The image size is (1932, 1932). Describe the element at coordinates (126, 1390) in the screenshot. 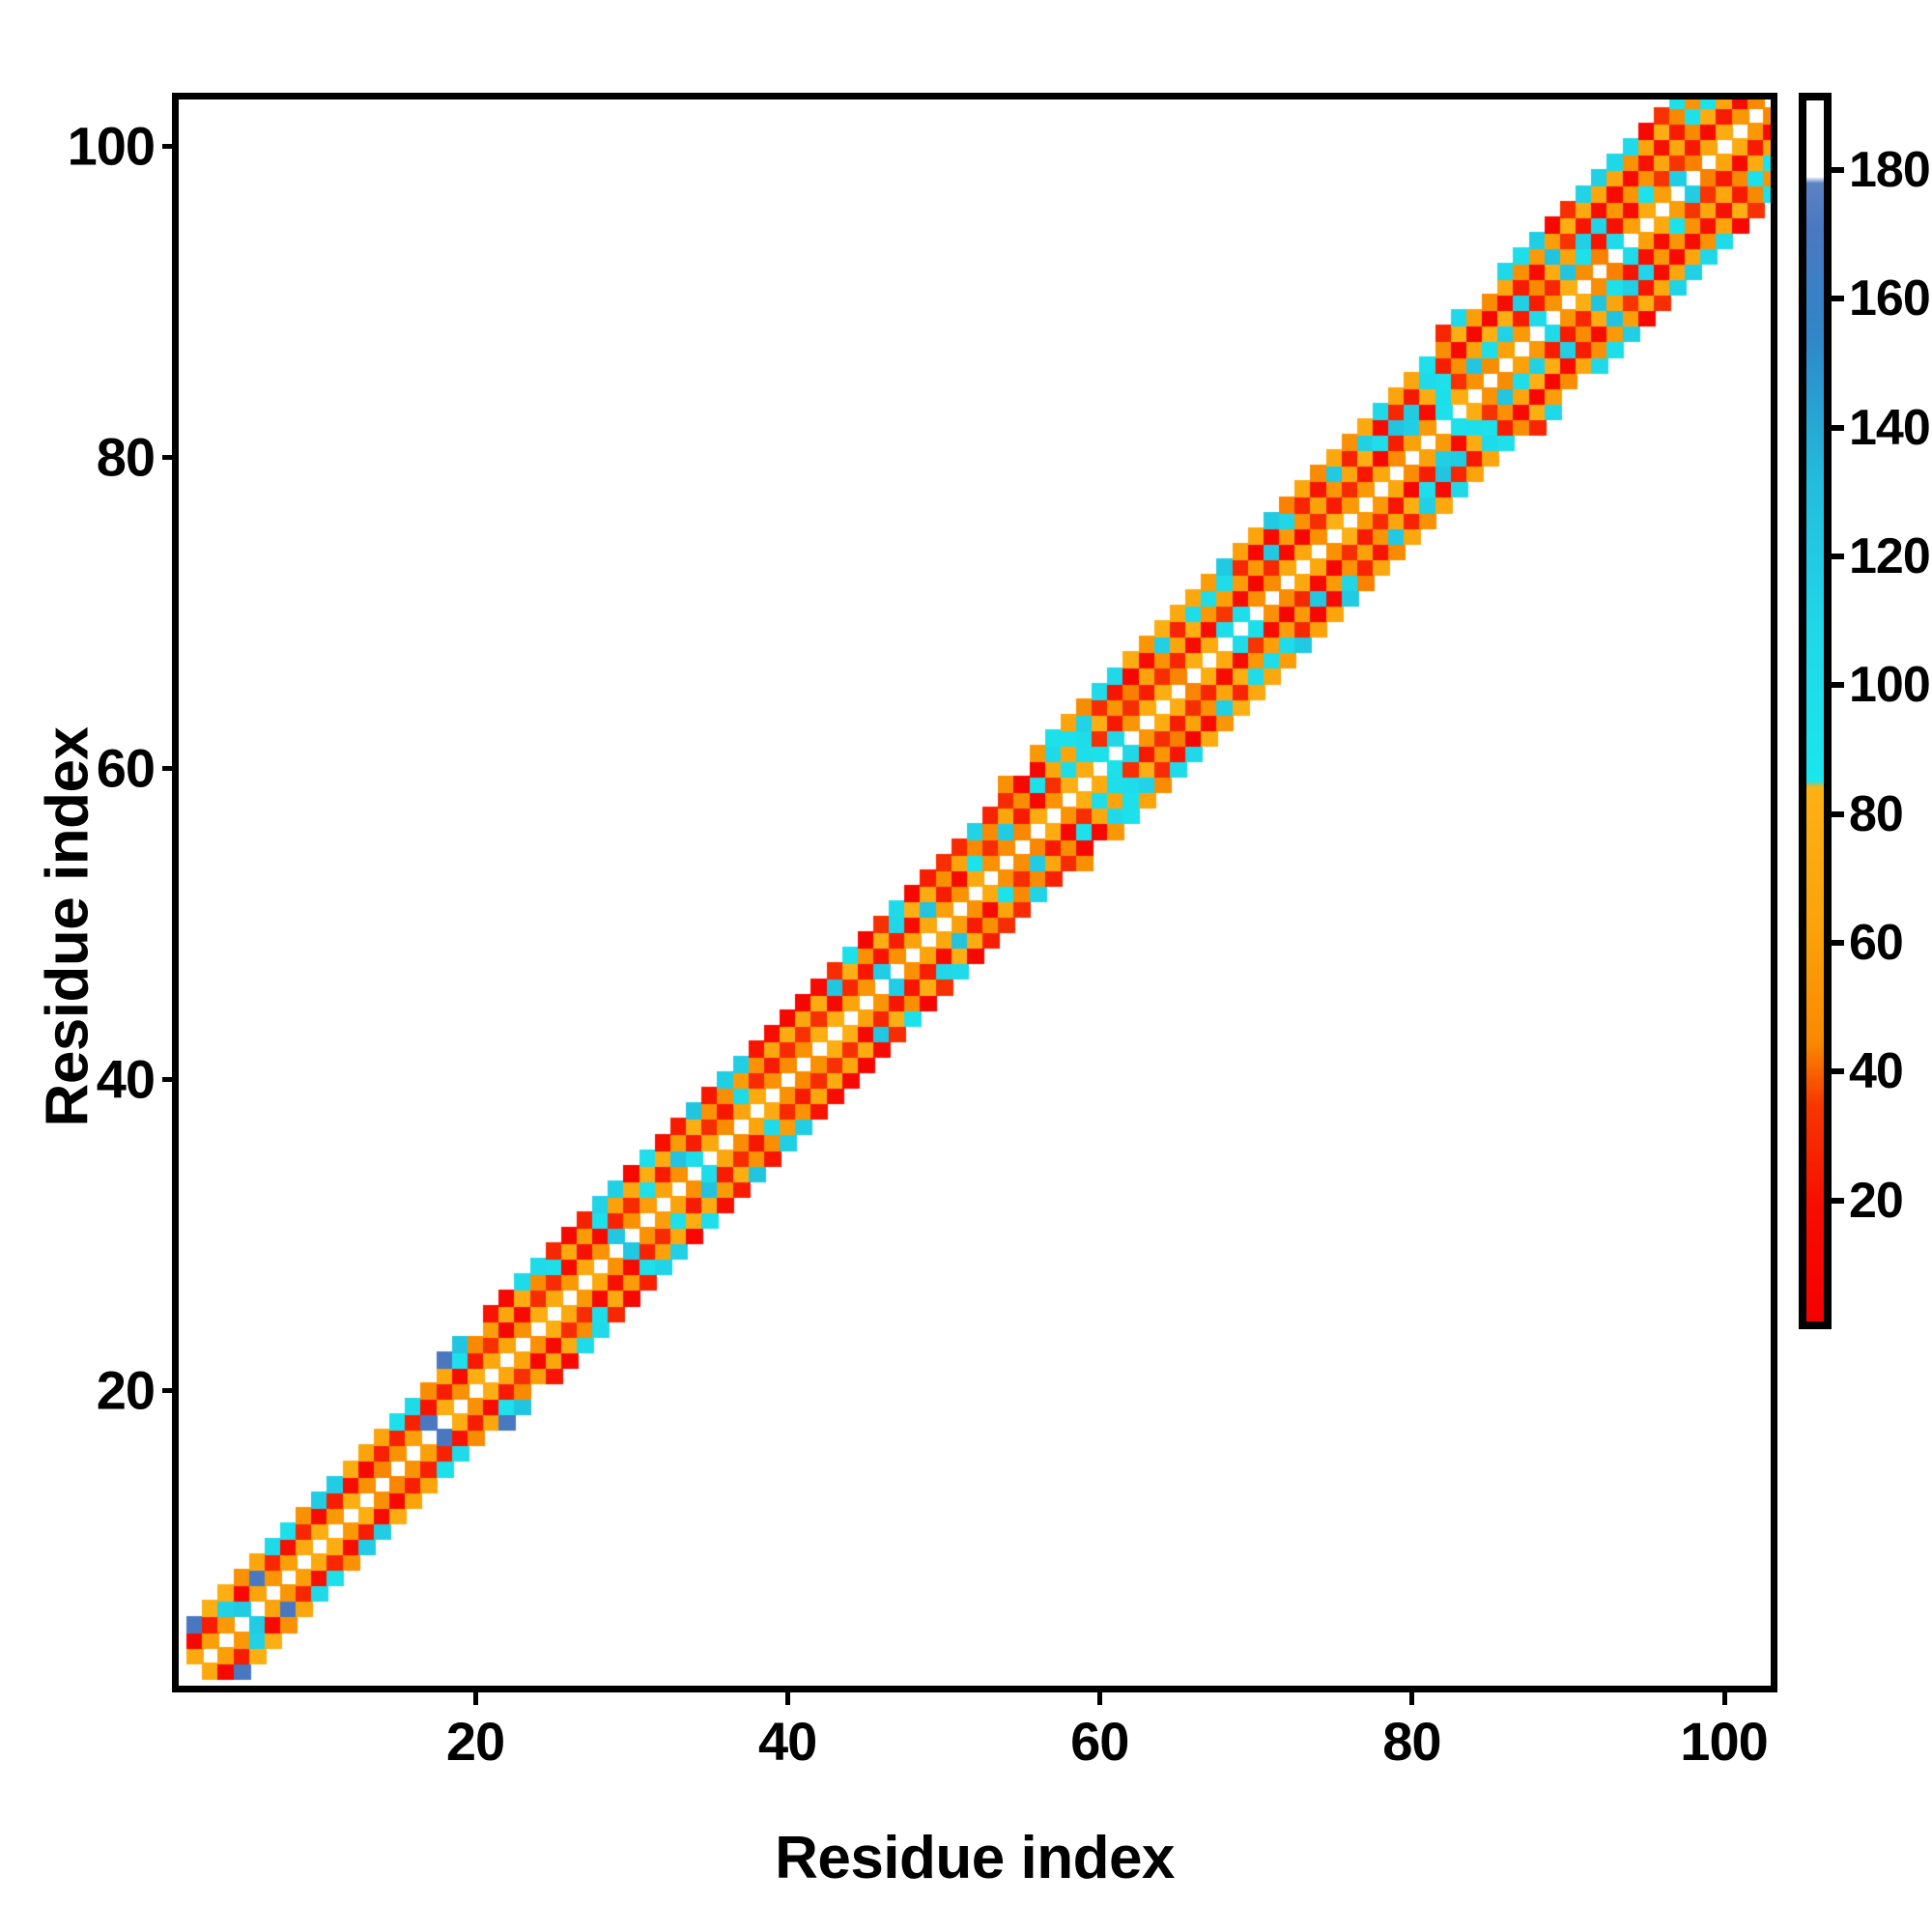

I see `y-tick-label: 20` at that location.